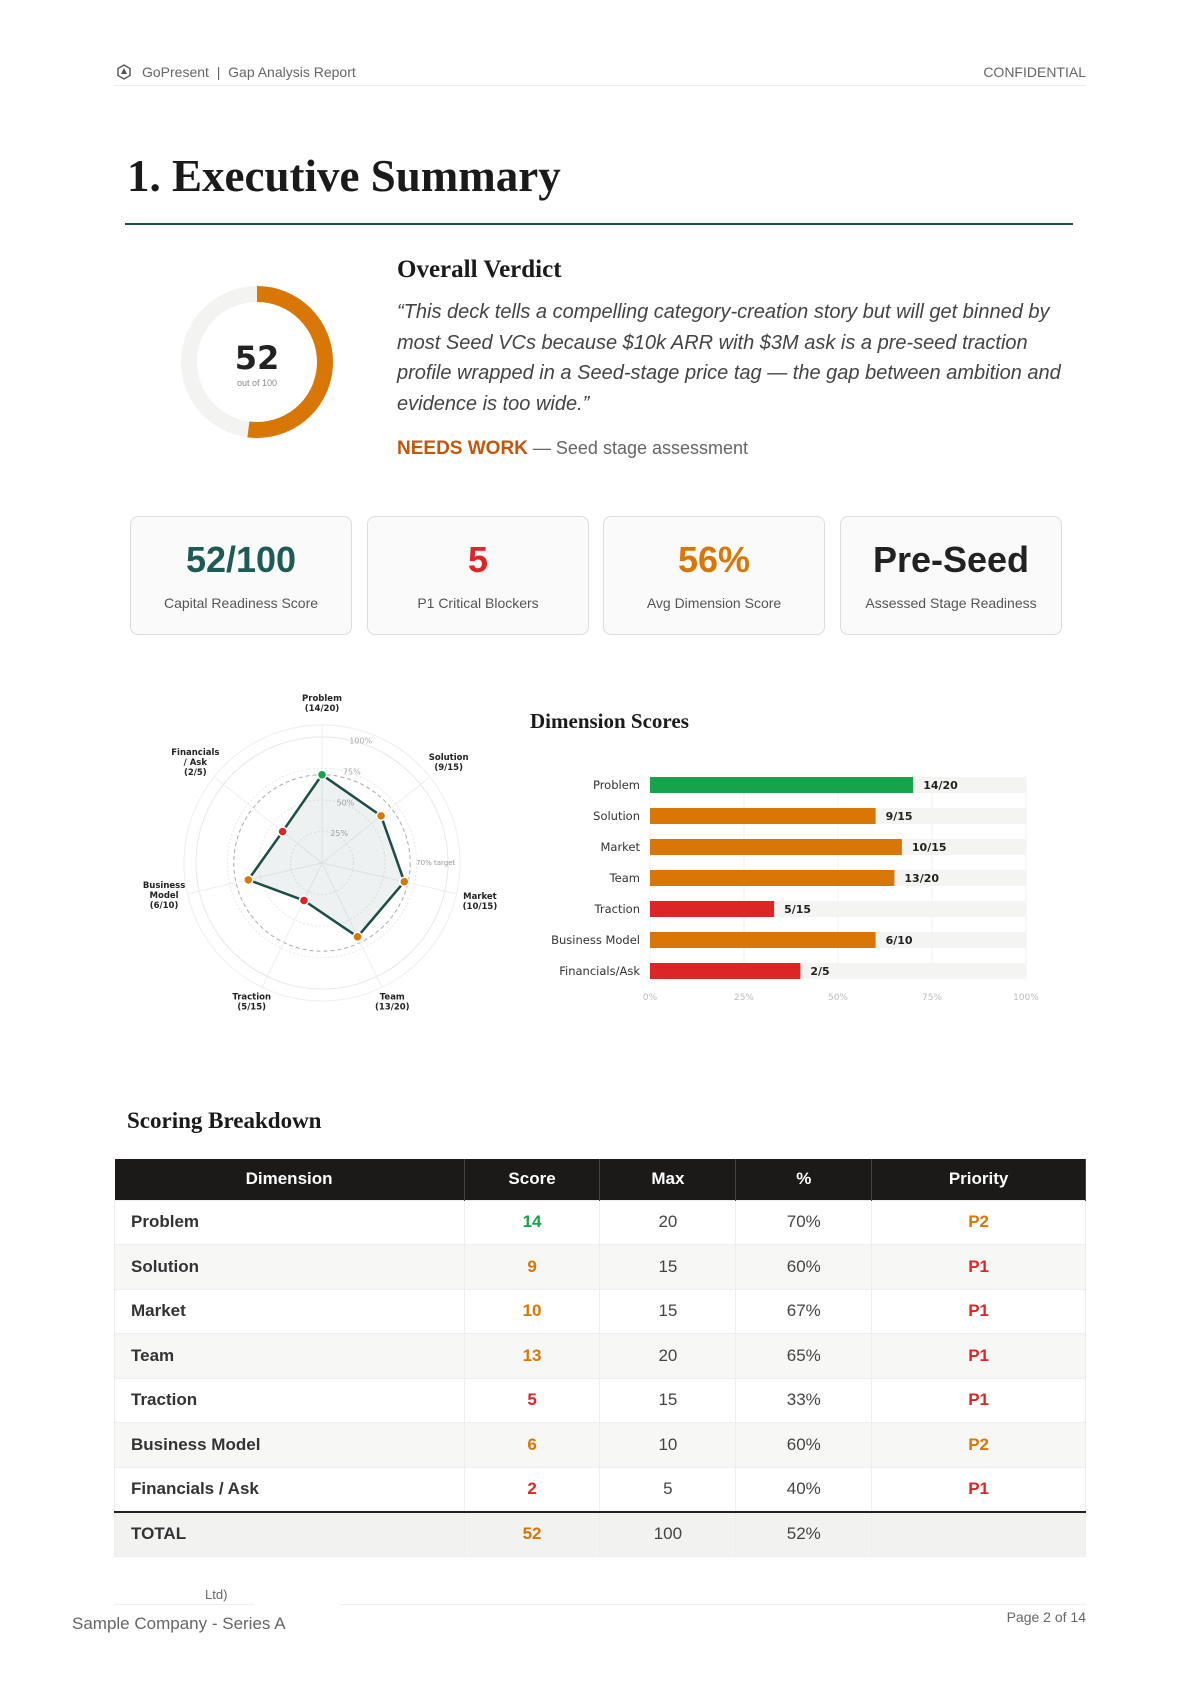  Describe the element at coordinates (289, 1311) in the screenshot. I see `cell-dimension: Market` at that location.